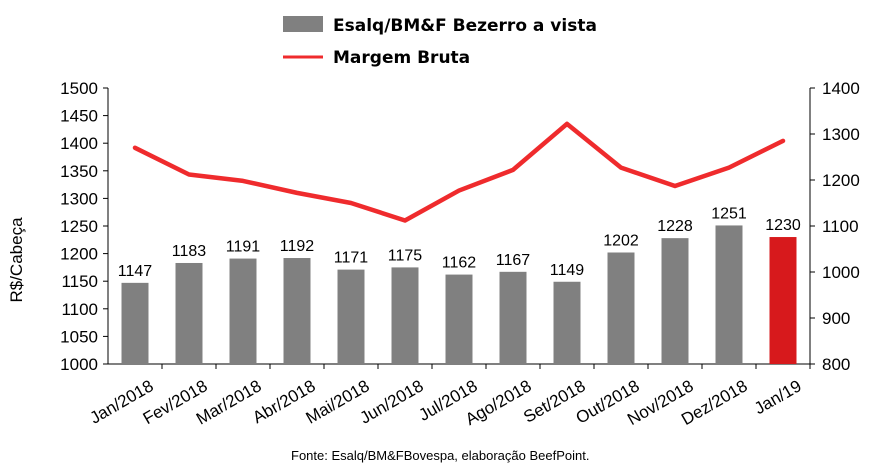 Image resolution: width=875 pixels, height=469 pixels. I want to click on bar-data-label: 1183, so click(189, 251).